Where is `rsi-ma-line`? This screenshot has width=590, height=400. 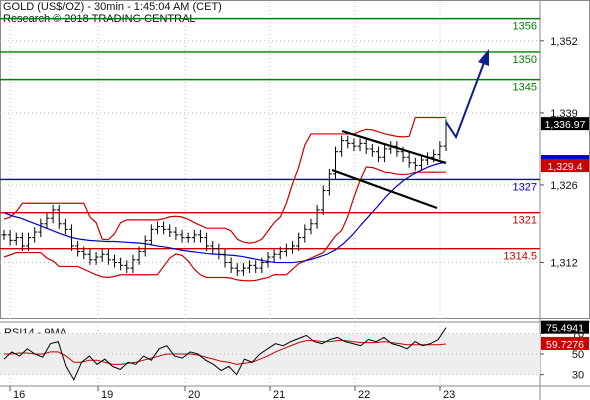
rsi-ma-line is located at coordinates (225, 352).